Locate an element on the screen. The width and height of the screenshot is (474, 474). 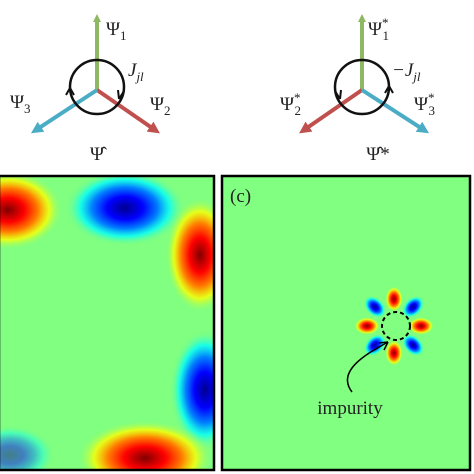
label: Ψ* 1 is located at coordinates (378, 29).